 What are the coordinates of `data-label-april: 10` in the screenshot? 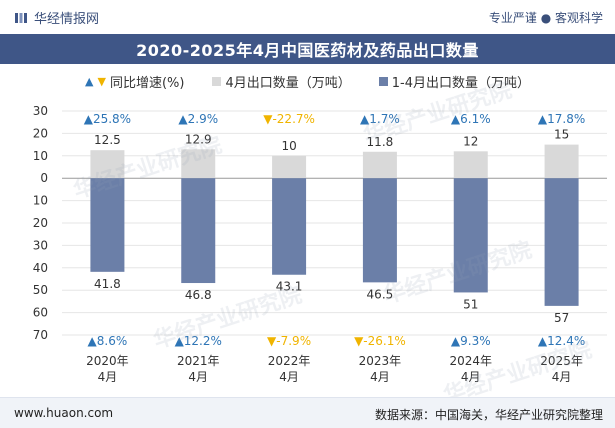 It's located at (288, 146).